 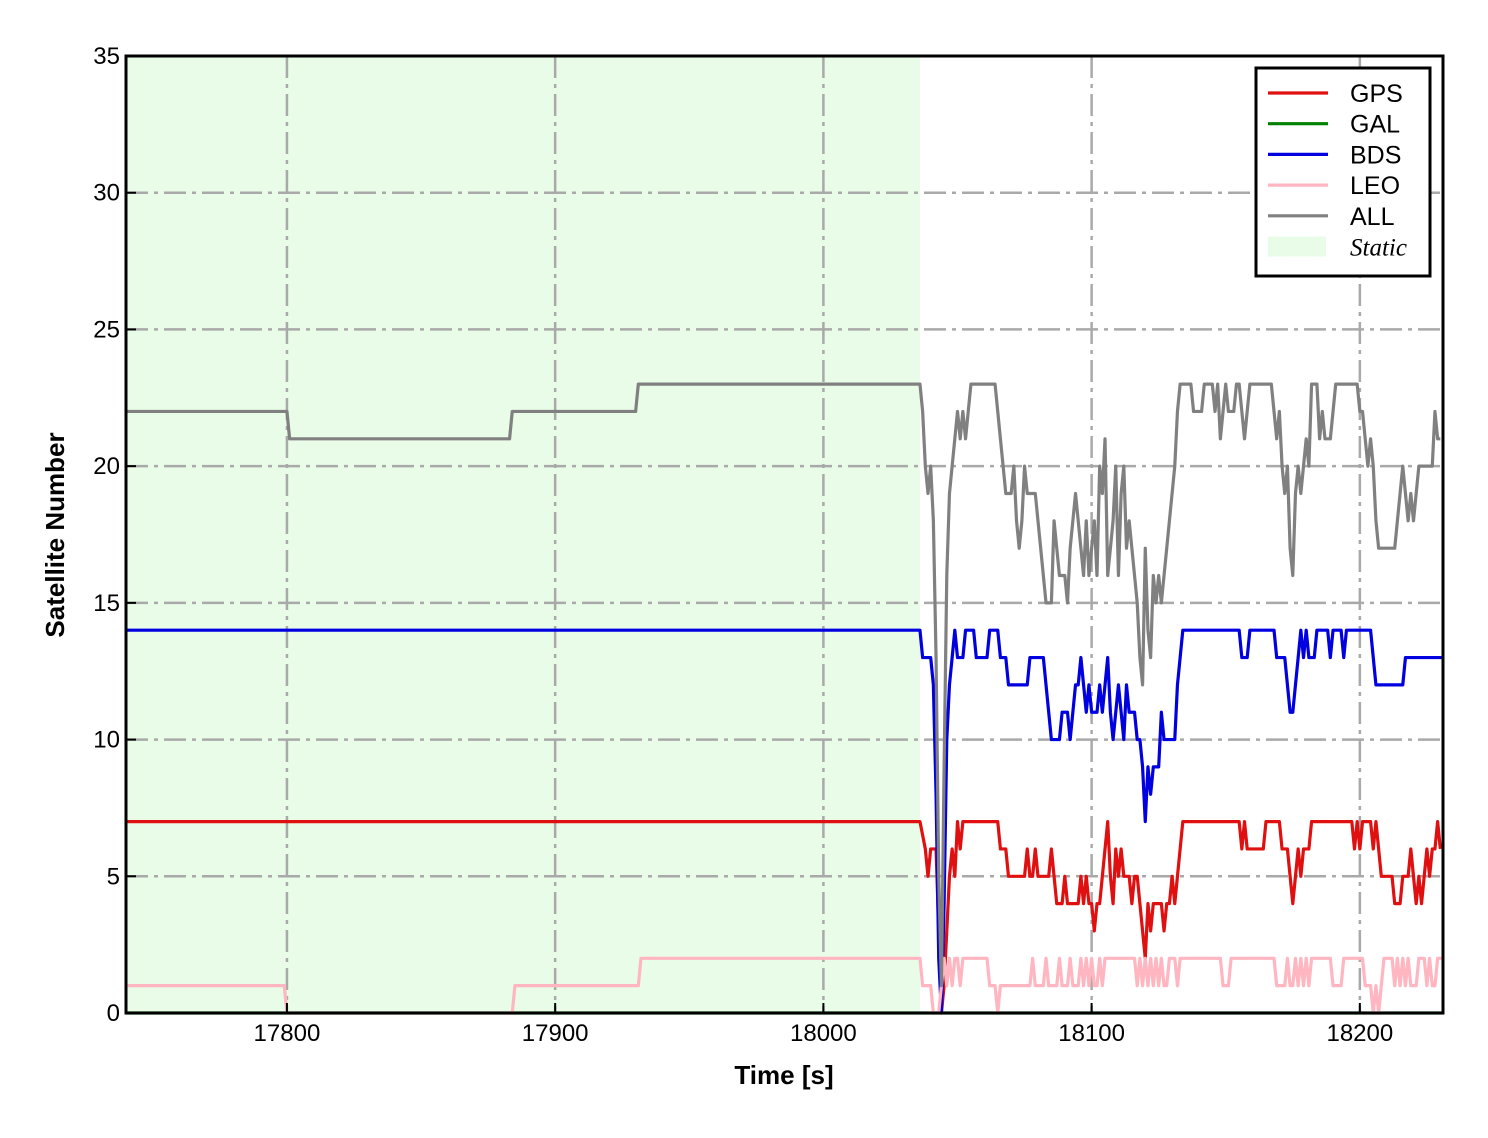 I want to click on legend-item-static: Static, so click(x=1337, y=248).